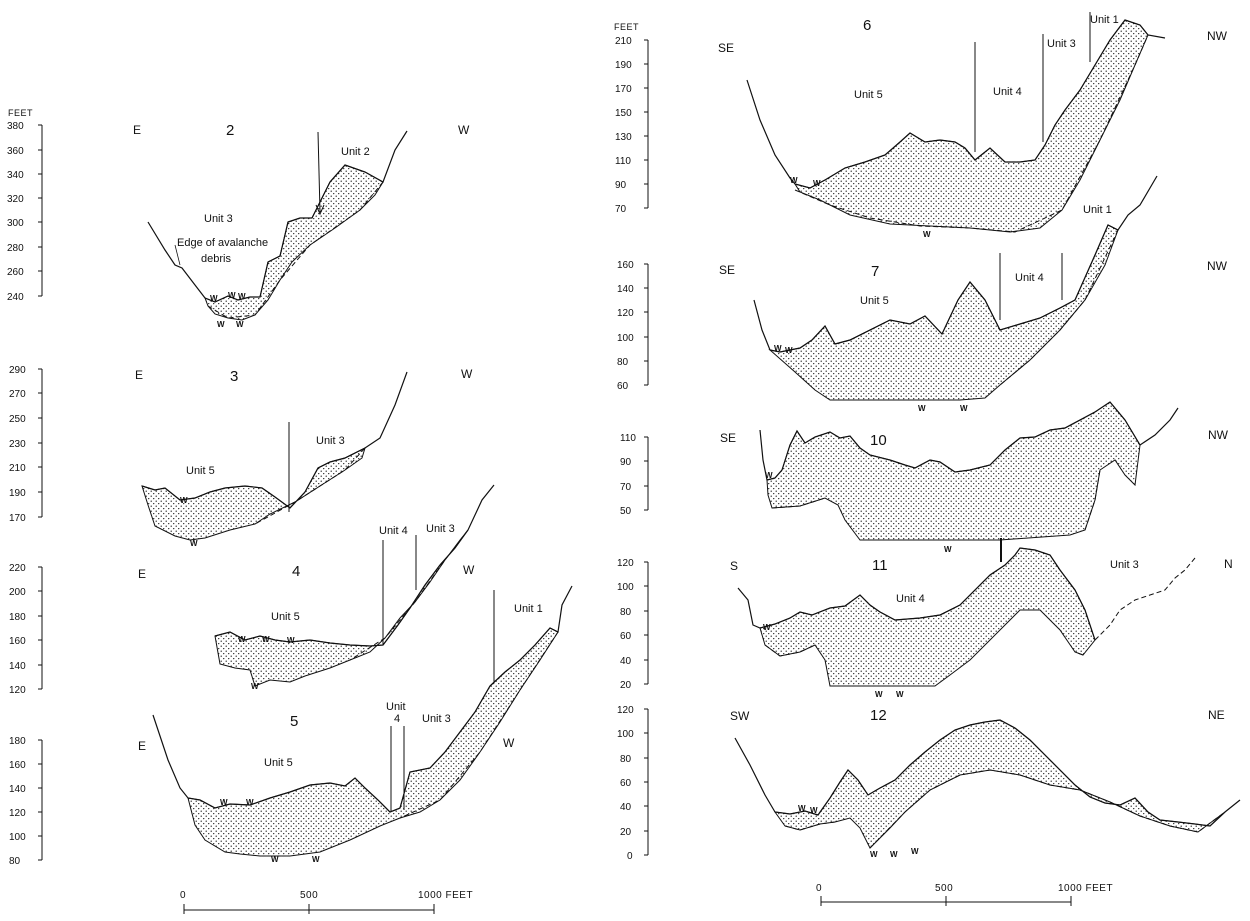 The image size is (1250, 921). I want to click on elevation-axis-10: 110 90 70 50, so click(634, 475).